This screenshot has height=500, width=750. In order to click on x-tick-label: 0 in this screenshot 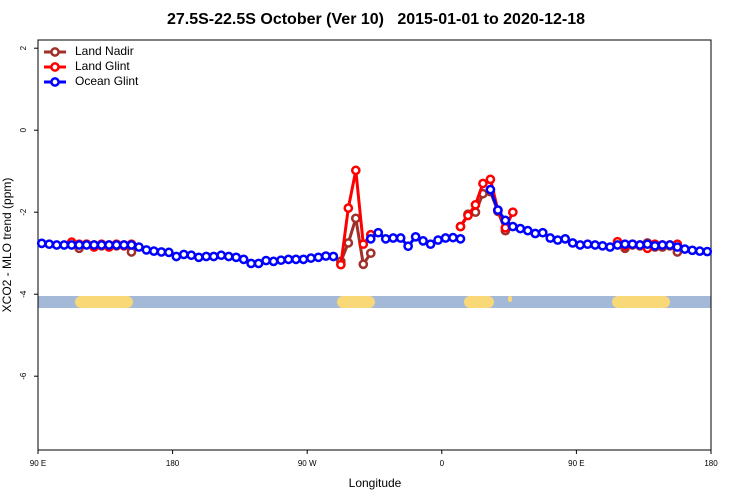, I will do `click(442, 463)`.